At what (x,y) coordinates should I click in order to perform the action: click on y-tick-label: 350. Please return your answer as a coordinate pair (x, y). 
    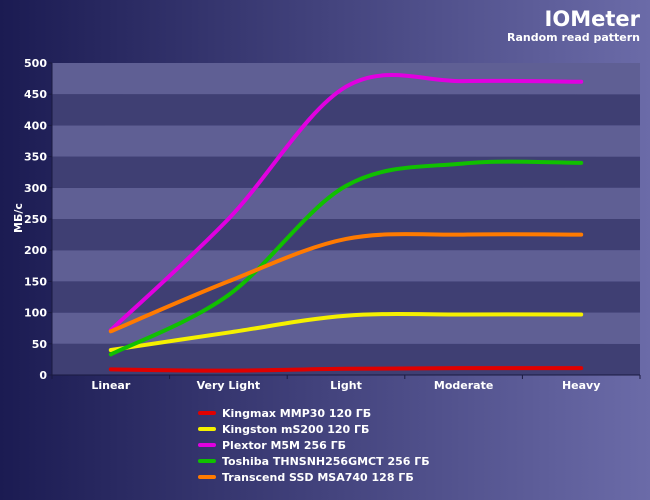
    Looking at the image, I should click on (35, 157).